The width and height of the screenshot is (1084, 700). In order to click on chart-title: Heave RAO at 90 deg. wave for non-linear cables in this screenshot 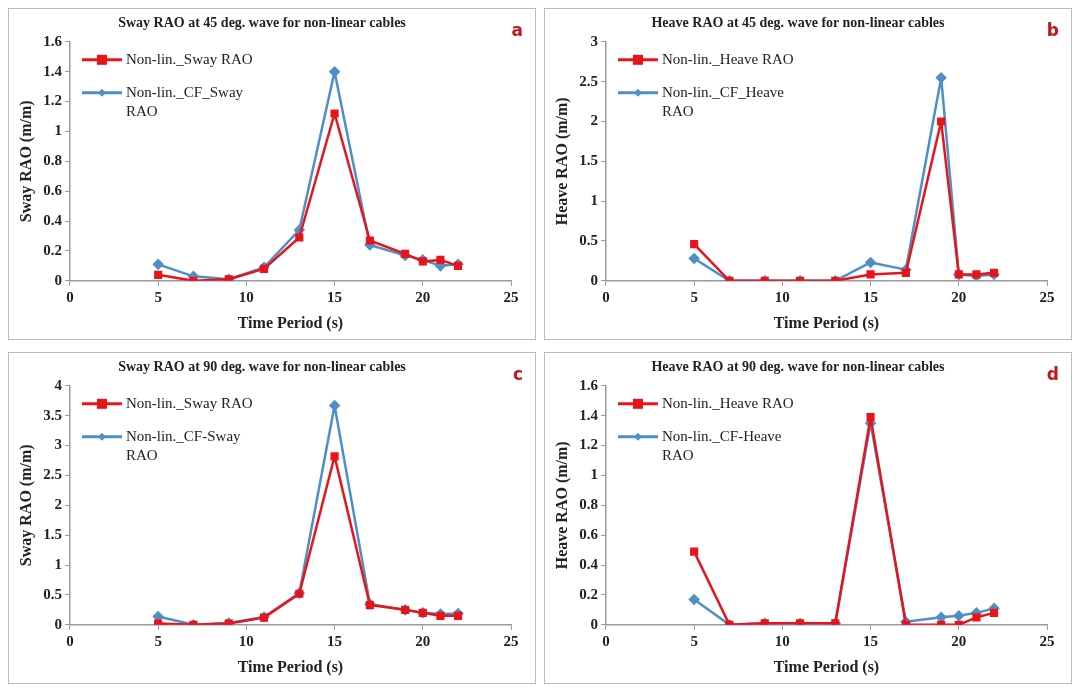, I will do `click(798, 367)`.